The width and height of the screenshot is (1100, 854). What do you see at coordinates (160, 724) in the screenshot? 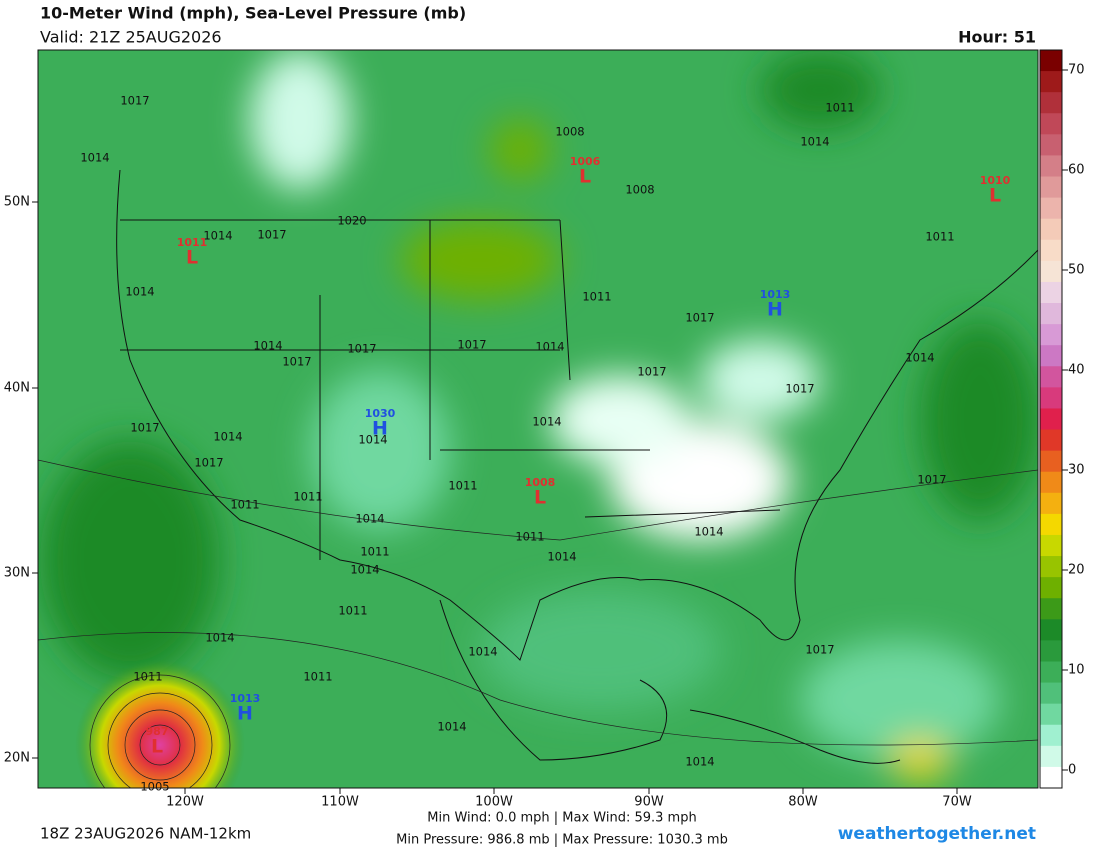
I see `hurricane` at bounding box center [160, 724].